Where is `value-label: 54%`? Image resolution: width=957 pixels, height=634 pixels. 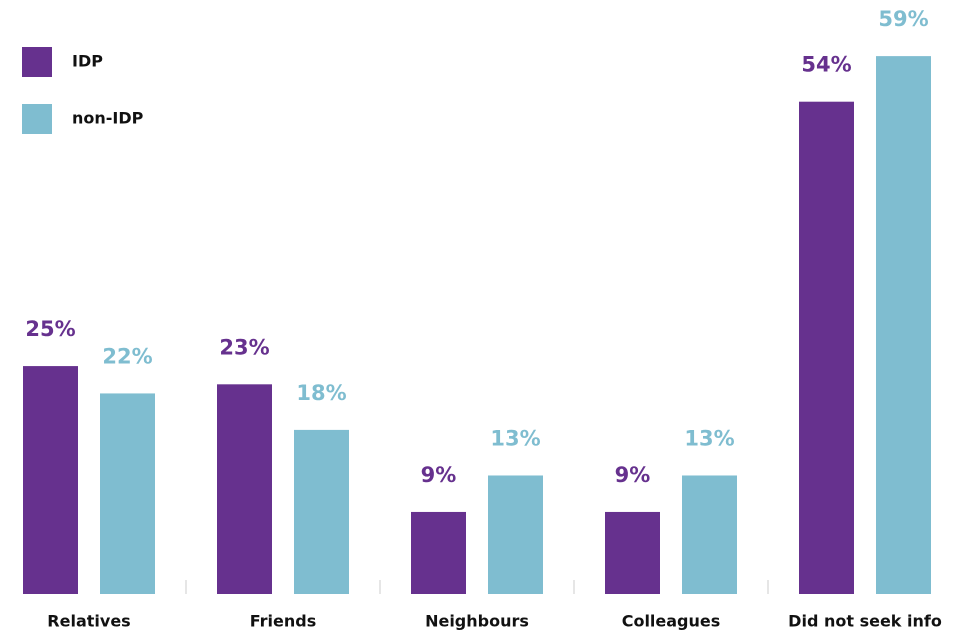
value-label: 54% is located at coordinates (826, 65).